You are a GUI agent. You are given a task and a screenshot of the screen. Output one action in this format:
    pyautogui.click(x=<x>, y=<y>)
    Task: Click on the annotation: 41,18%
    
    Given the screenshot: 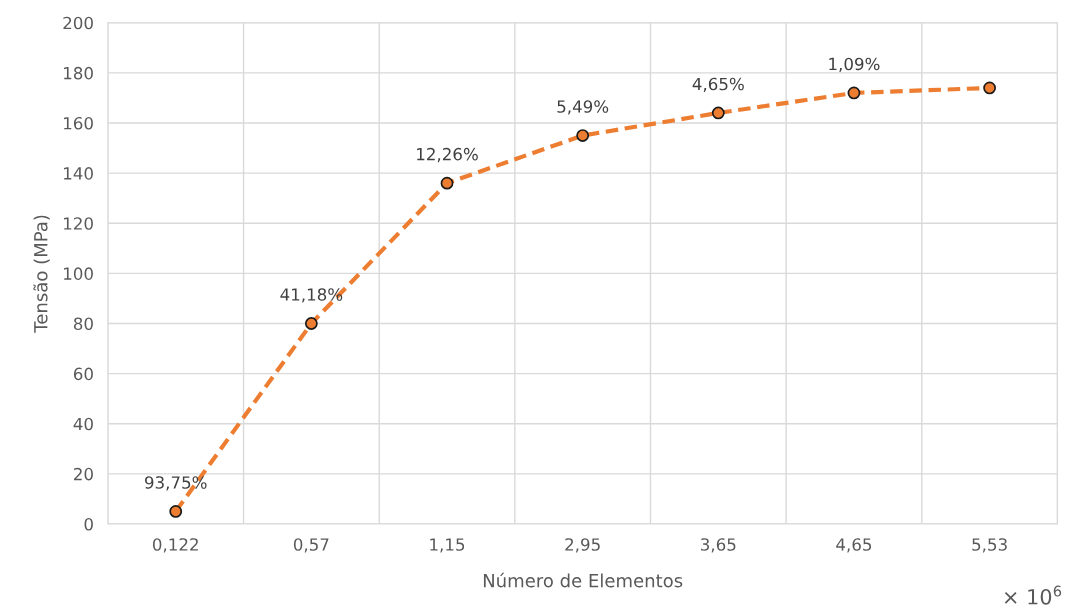 What is the action you would take?
    pyautogui.click(x=311, y=295)
    